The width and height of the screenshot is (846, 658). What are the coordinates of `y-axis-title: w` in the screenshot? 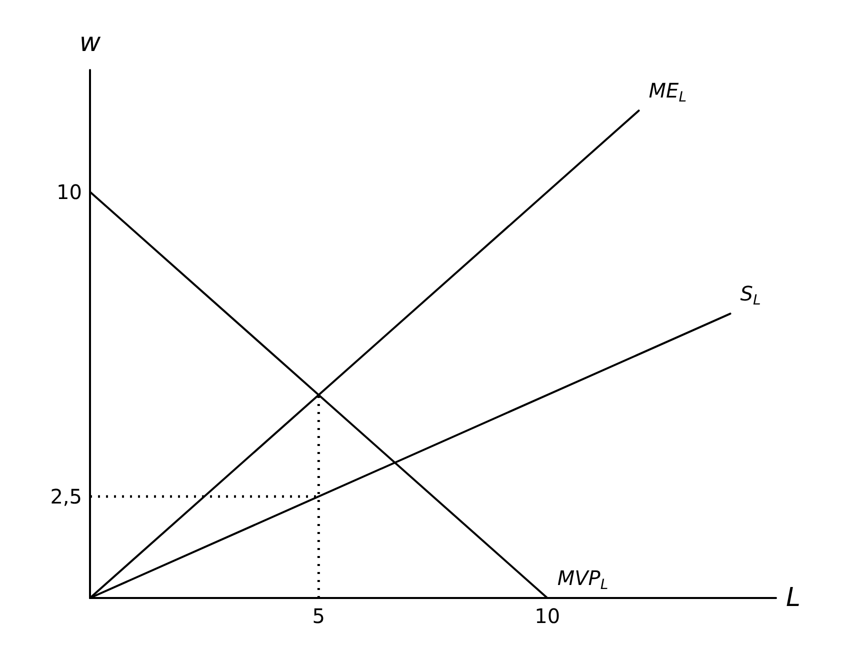 It's located at (90, 43).